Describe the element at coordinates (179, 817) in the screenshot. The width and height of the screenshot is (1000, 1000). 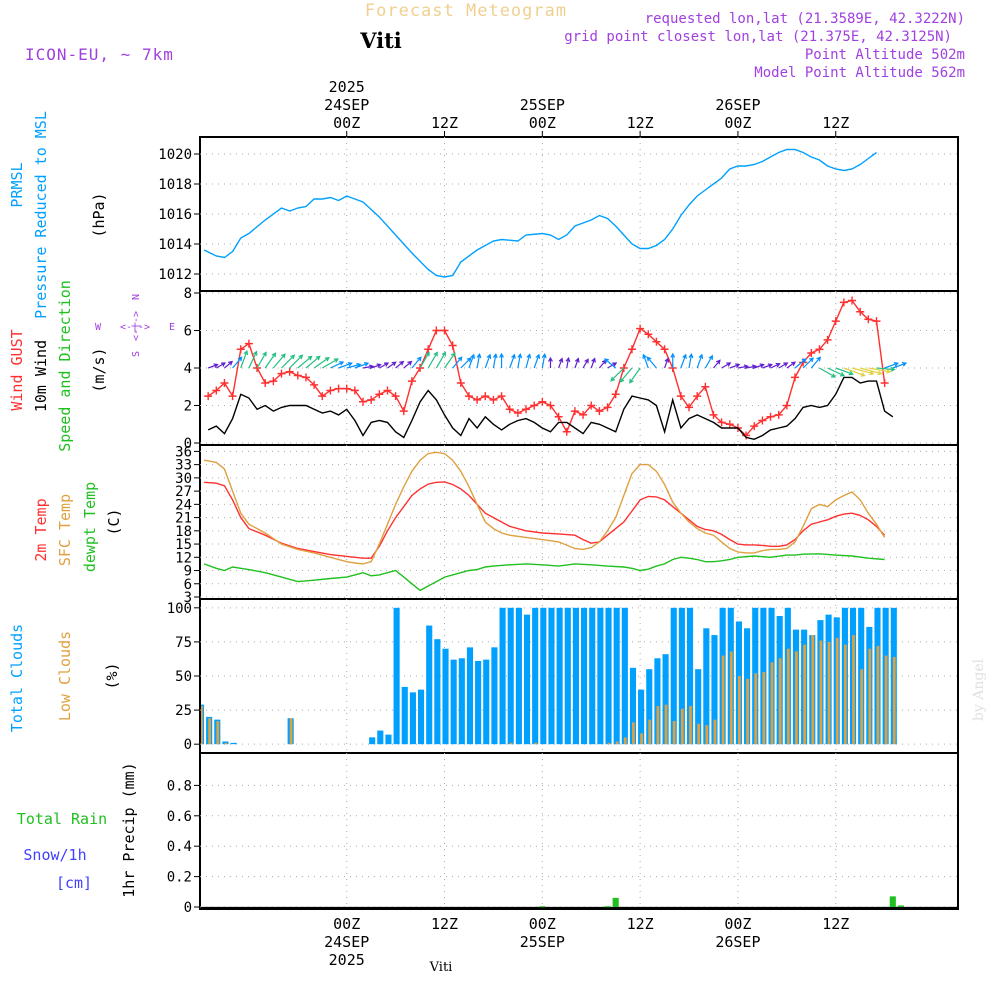
I see `y-tick-label: 0.6` at that location.